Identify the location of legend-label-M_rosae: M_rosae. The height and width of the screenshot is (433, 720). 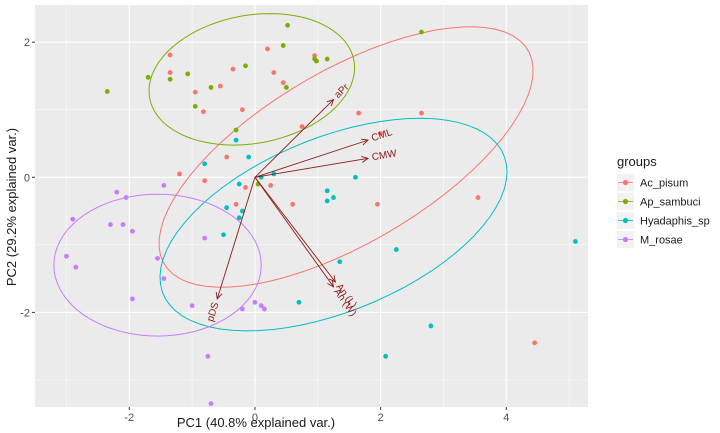
(661, 241).